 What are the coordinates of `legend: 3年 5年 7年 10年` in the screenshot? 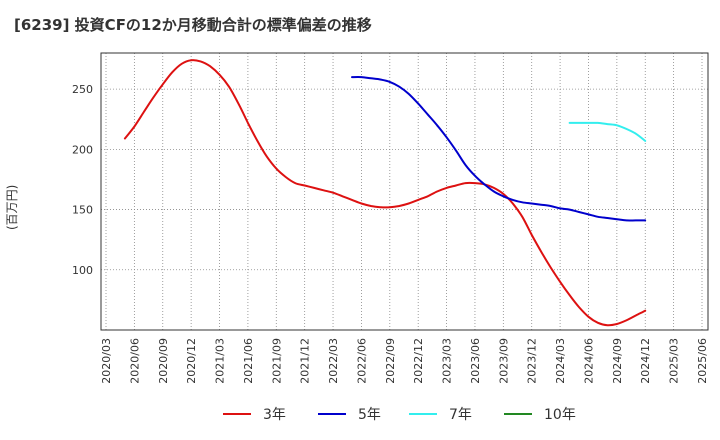 It's located at (399, 415).